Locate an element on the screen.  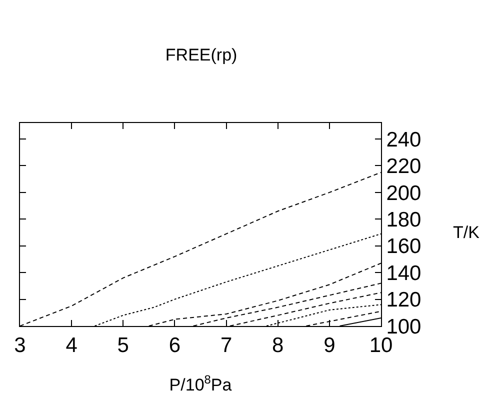
y-tick-label: 200 is located at coordinates (404, 193).